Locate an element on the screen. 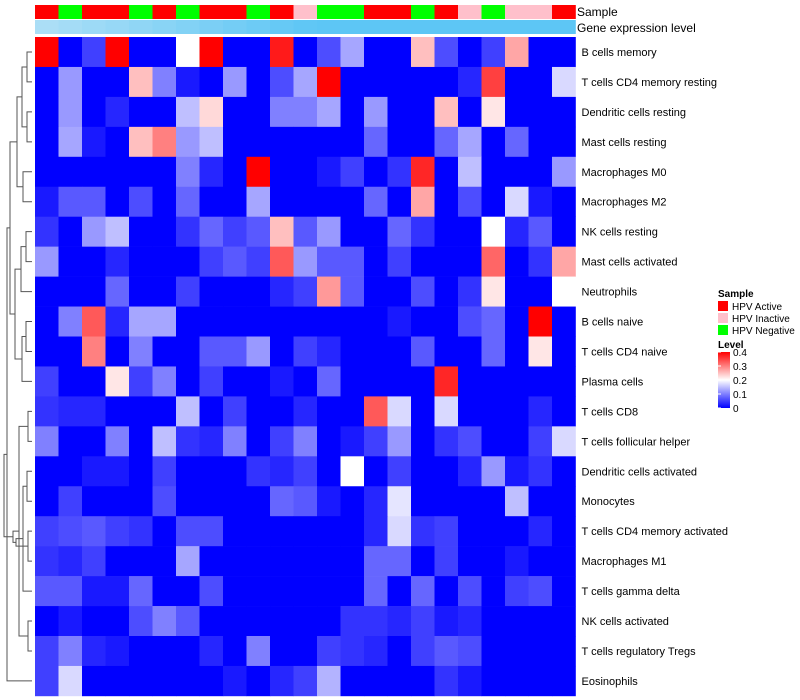  row-label: Mast cells resting is located at coordinates (624, 143).